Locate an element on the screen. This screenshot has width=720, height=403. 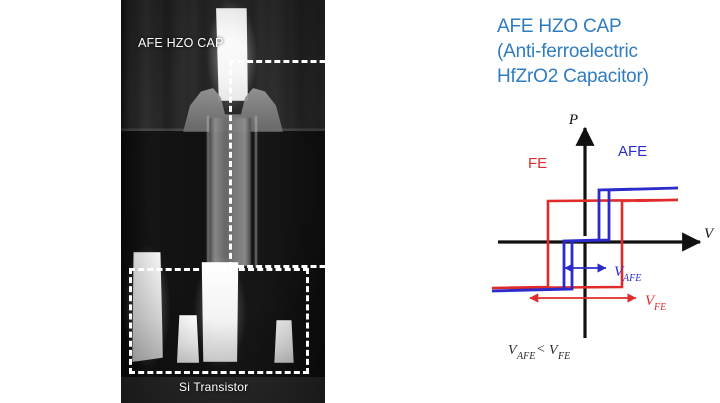
v-fe-annotation: V FE is located at coordinates (597, 303).